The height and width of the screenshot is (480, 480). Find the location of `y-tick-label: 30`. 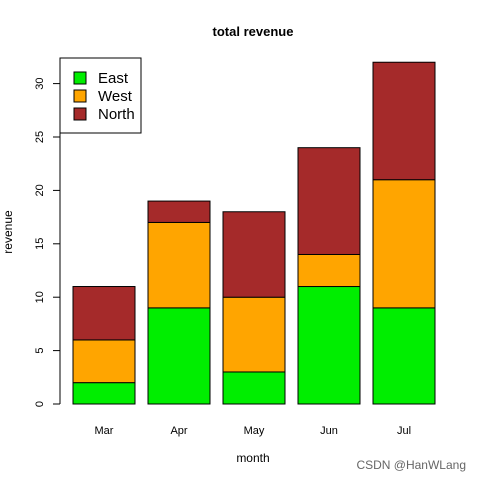

y-tick-label: 30 is located at coordinates (40, 83).